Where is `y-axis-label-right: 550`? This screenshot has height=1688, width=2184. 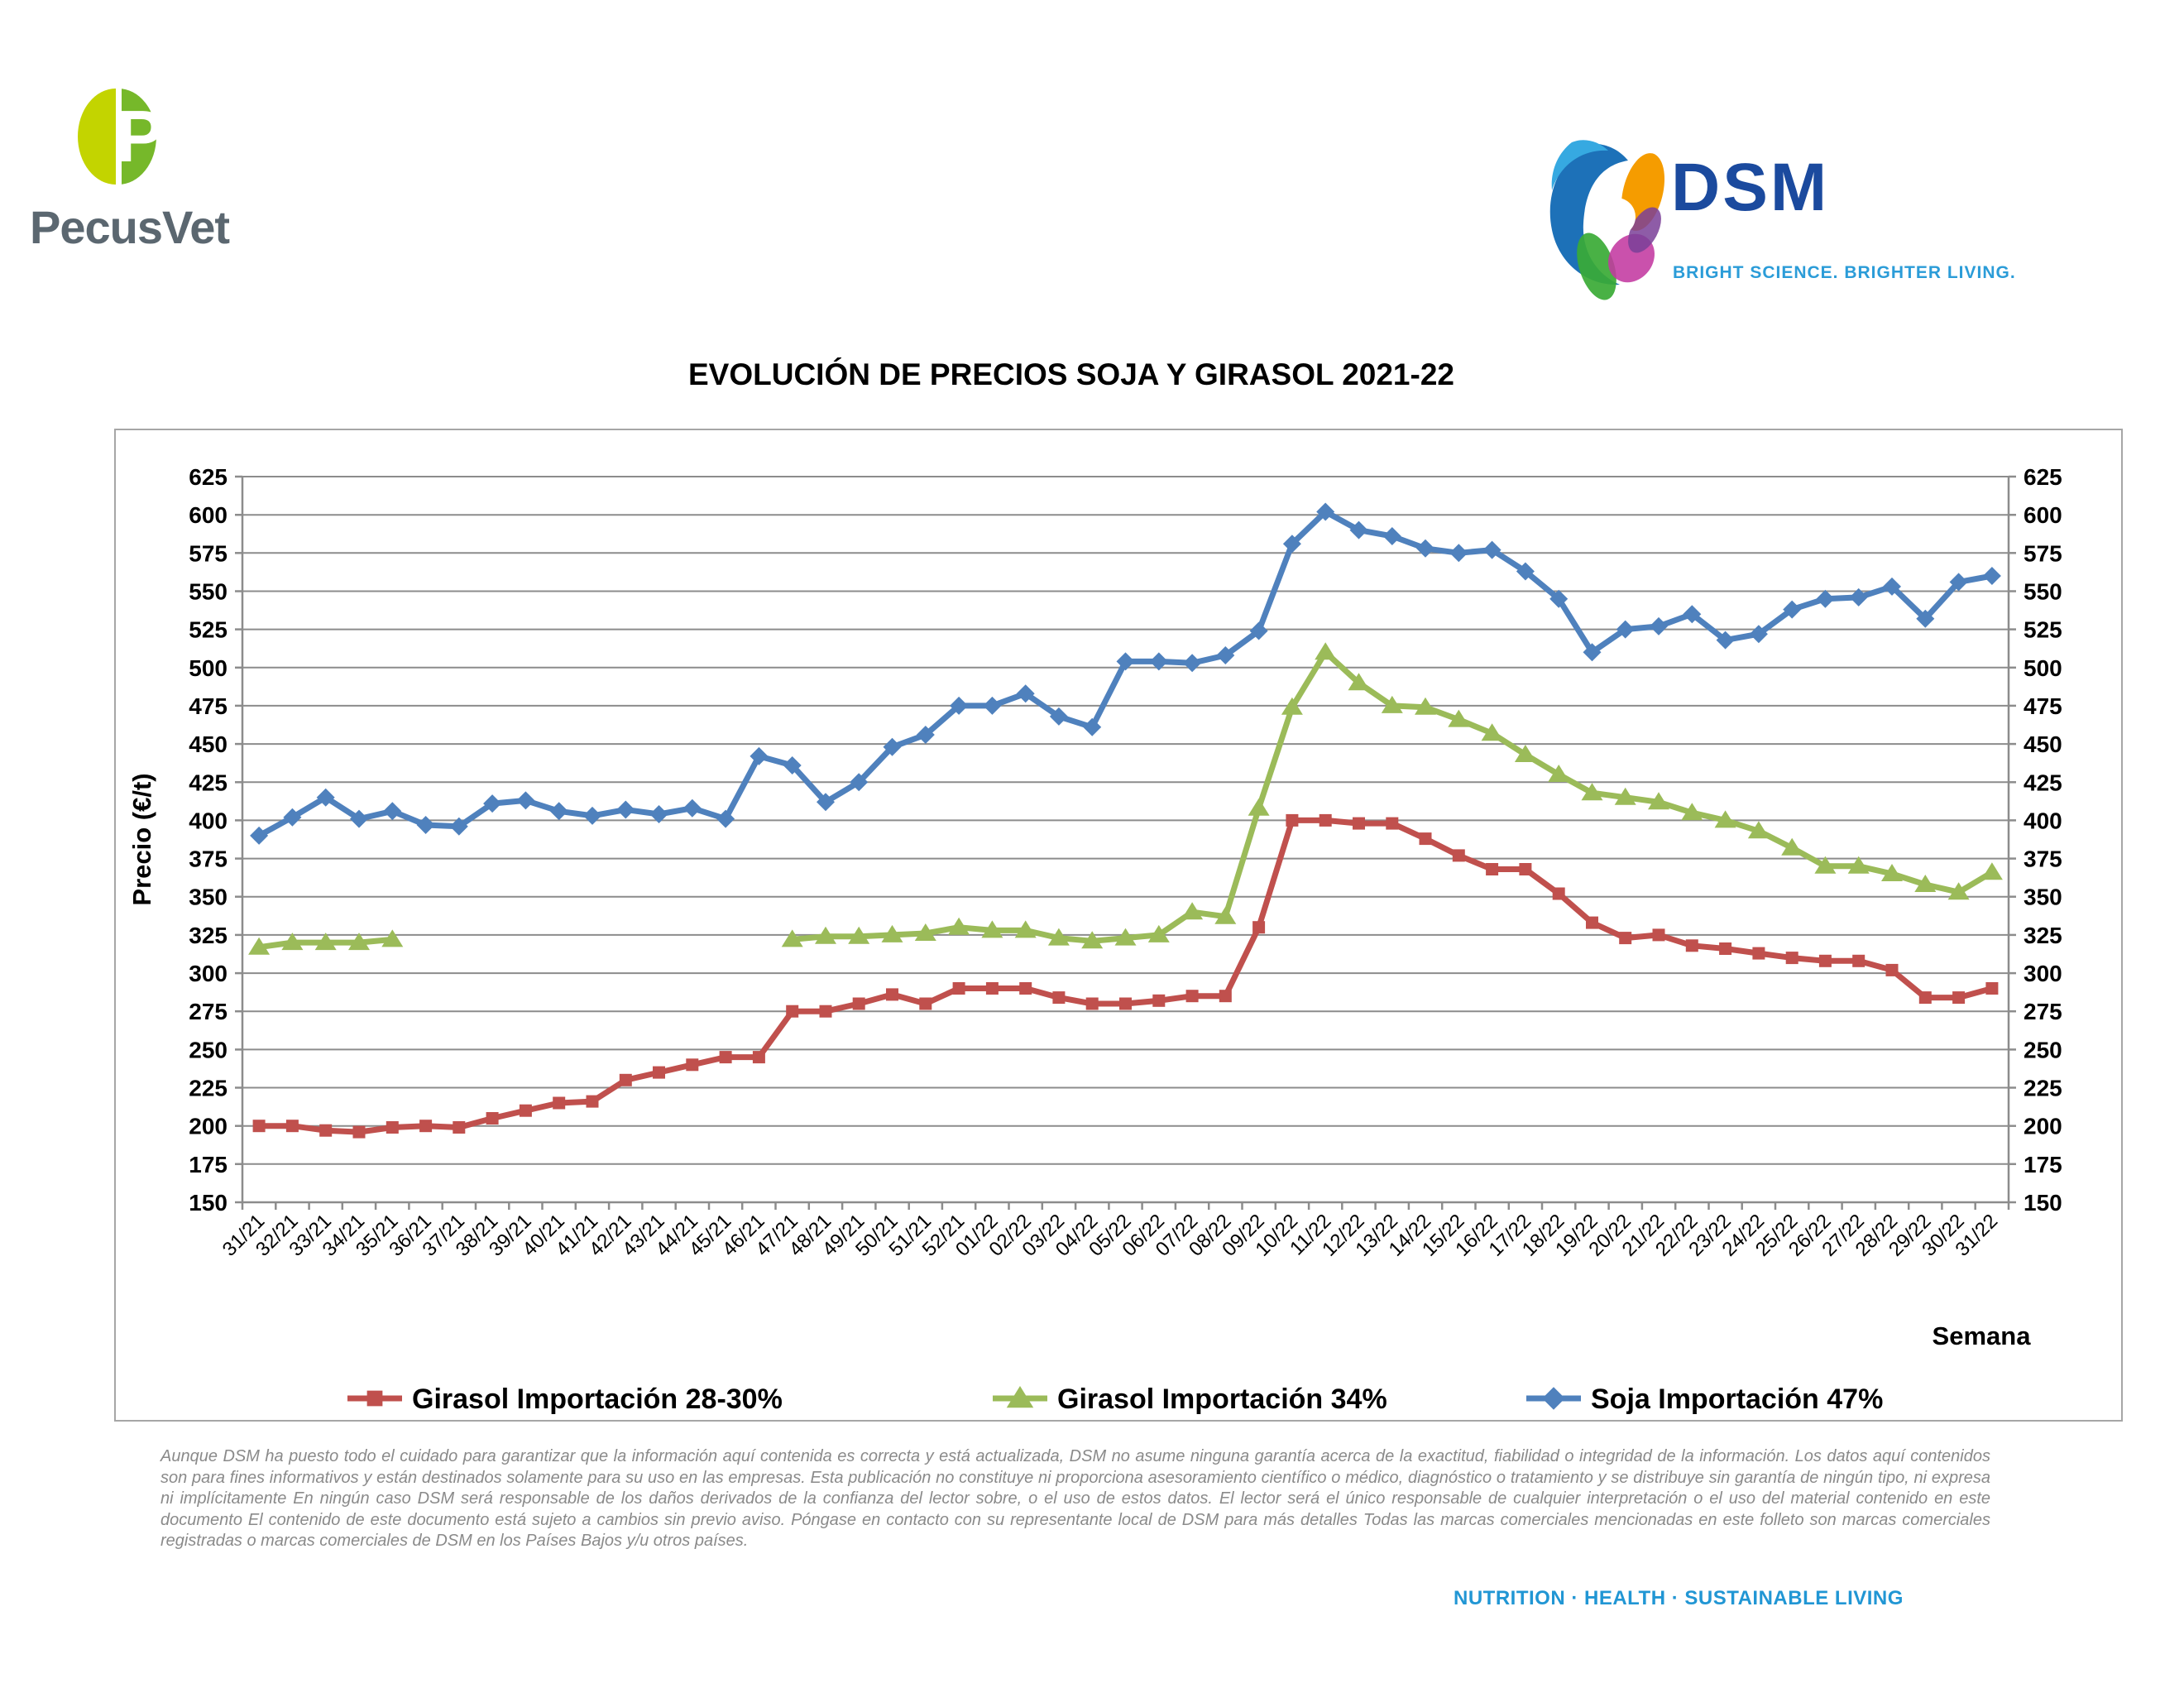 y-axis-label-right: 550 is located at coordinates (2043, 591).